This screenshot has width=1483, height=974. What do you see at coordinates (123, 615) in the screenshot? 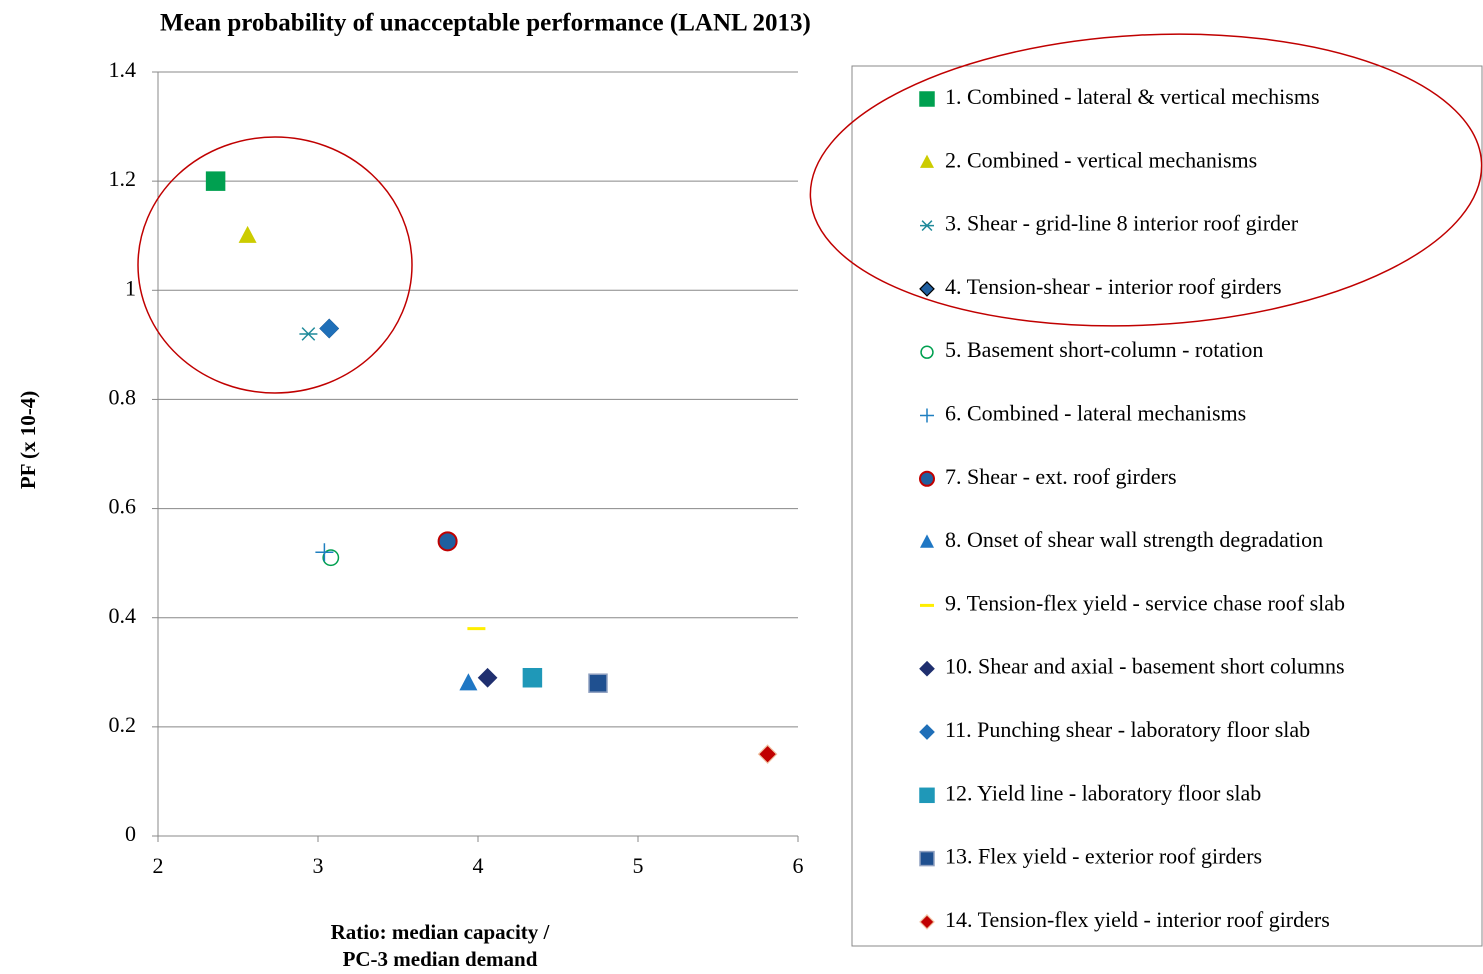
I see `y-tick-label: 0.4` at bounding box center [123, 615].